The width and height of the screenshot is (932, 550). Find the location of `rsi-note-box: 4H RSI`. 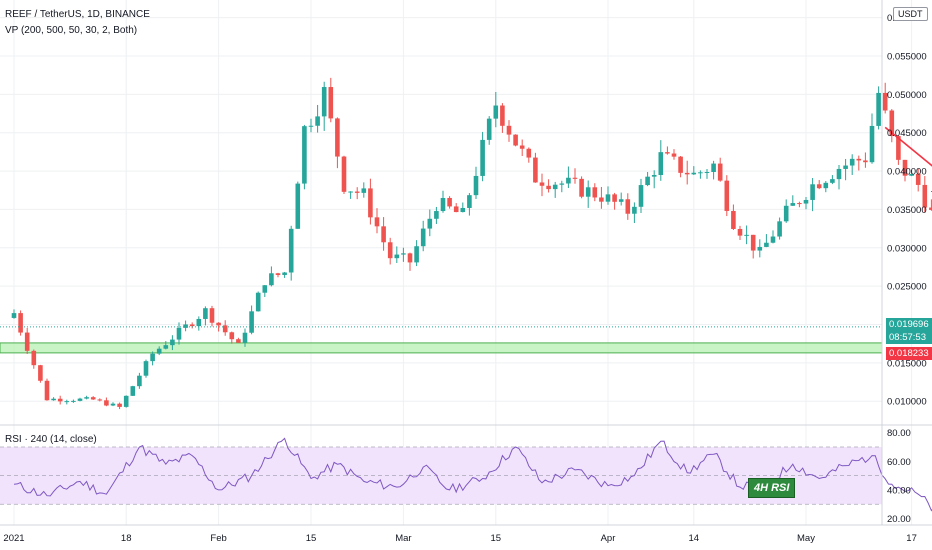

rsi-note-box: 4H RSI is located at coordinates (772, 488).